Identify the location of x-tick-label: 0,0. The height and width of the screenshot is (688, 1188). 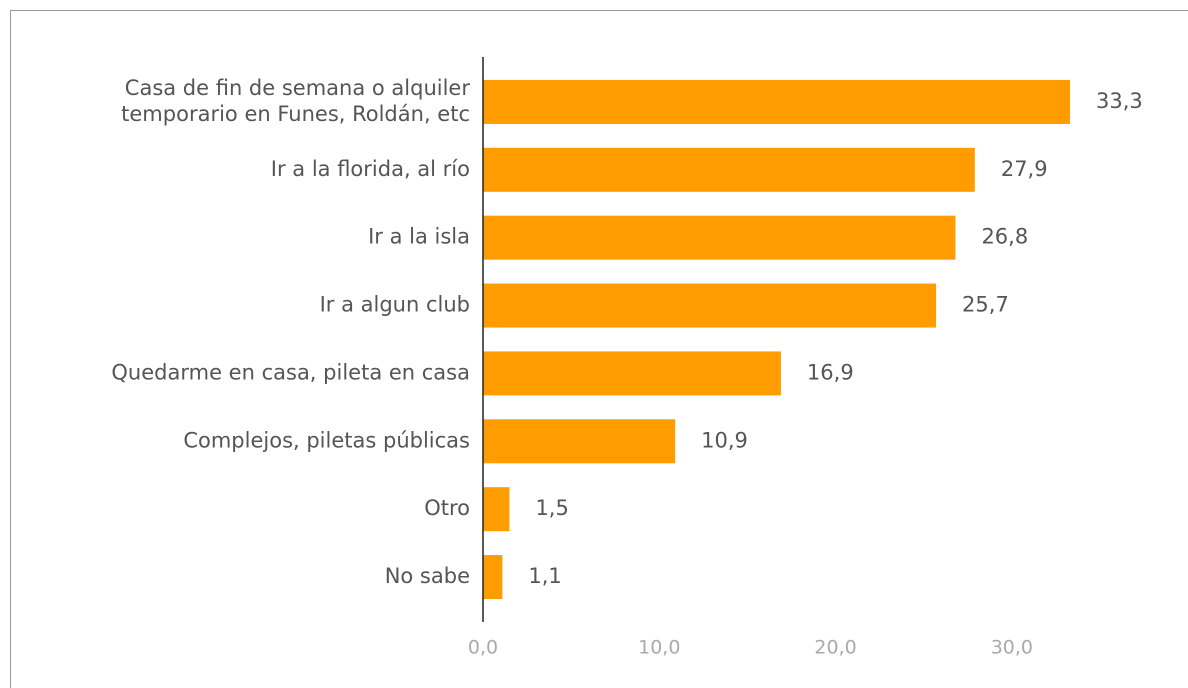
(483, 648).